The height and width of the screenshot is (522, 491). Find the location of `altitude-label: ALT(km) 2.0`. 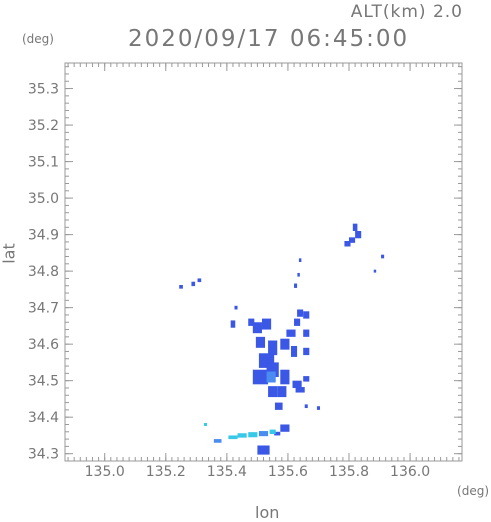

altitude-label: ALT(km) 2.0 is located at coordinates (406, 12).